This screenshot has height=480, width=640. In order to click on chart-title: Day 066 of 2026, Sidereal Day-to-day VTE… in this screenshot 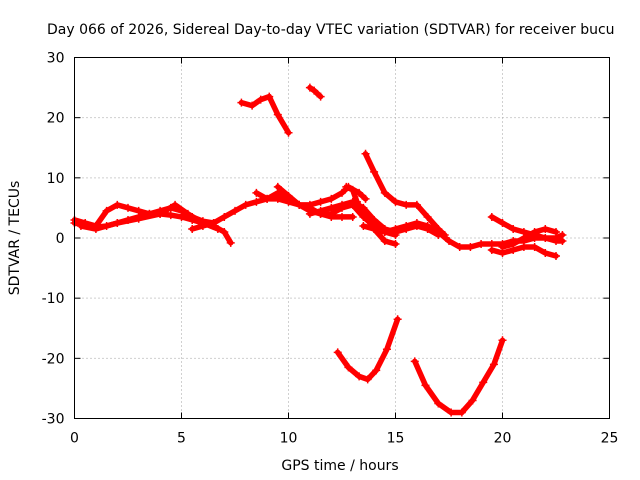, I will do `click(331, 30)`.